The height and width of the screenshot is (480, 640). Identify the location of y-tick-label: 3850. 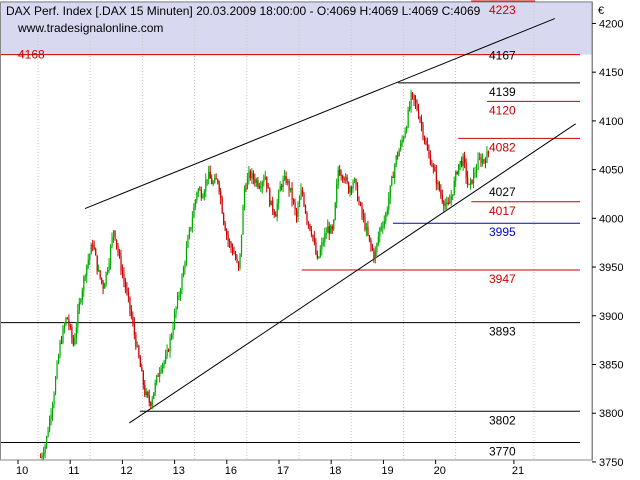
(611, 366).